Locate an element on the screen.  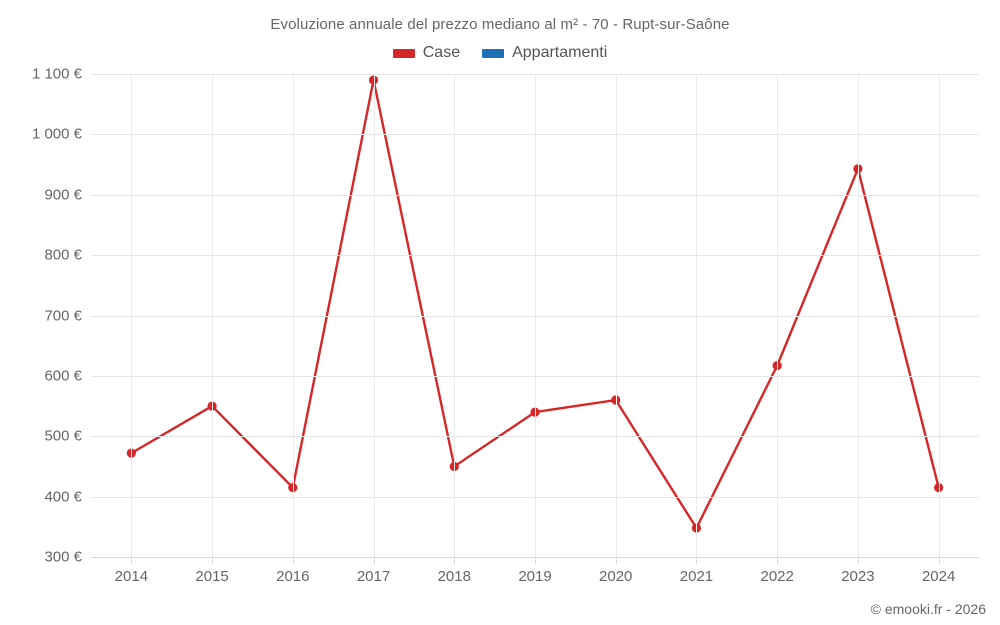
y-axis-tick-label: 1 100 € is located at coordinates (56, 74).